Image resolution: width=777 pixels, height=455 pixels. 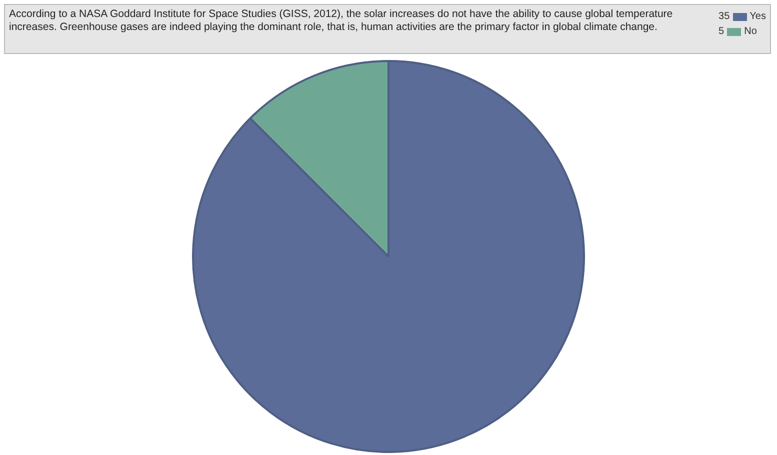 What do you see at coordinates (758, 16) in the screenshot?
I see `legend-label: Yes` at bounding box center [758, 16].